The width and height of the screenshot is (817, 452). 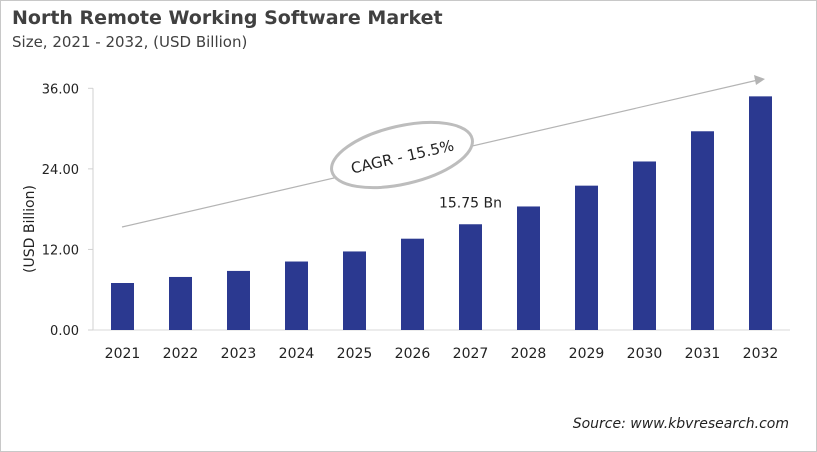 I want to click on y-axis-title: (USD Billion), so click(x=30, y=229).